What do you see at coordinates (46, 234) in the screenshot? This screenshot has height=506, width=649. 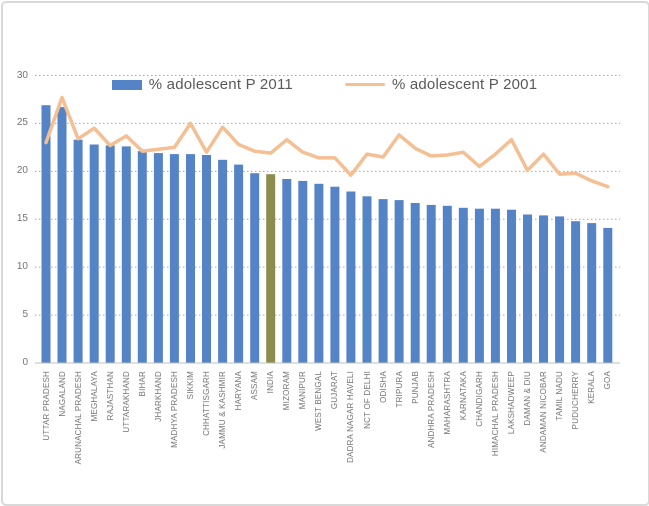 I see `bar-uttar-pradesh` at bounding box center [46, 234].